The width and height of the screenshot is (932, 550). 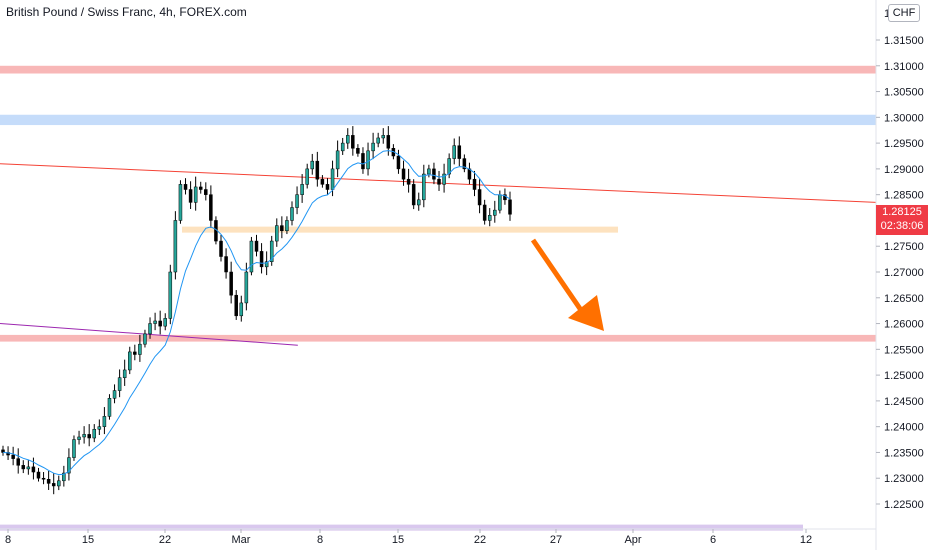 What do you see at coordinates (904, 93) in the screenshot?
I see `price-tick-label: 1.30500` at bounding box center [904, 93].